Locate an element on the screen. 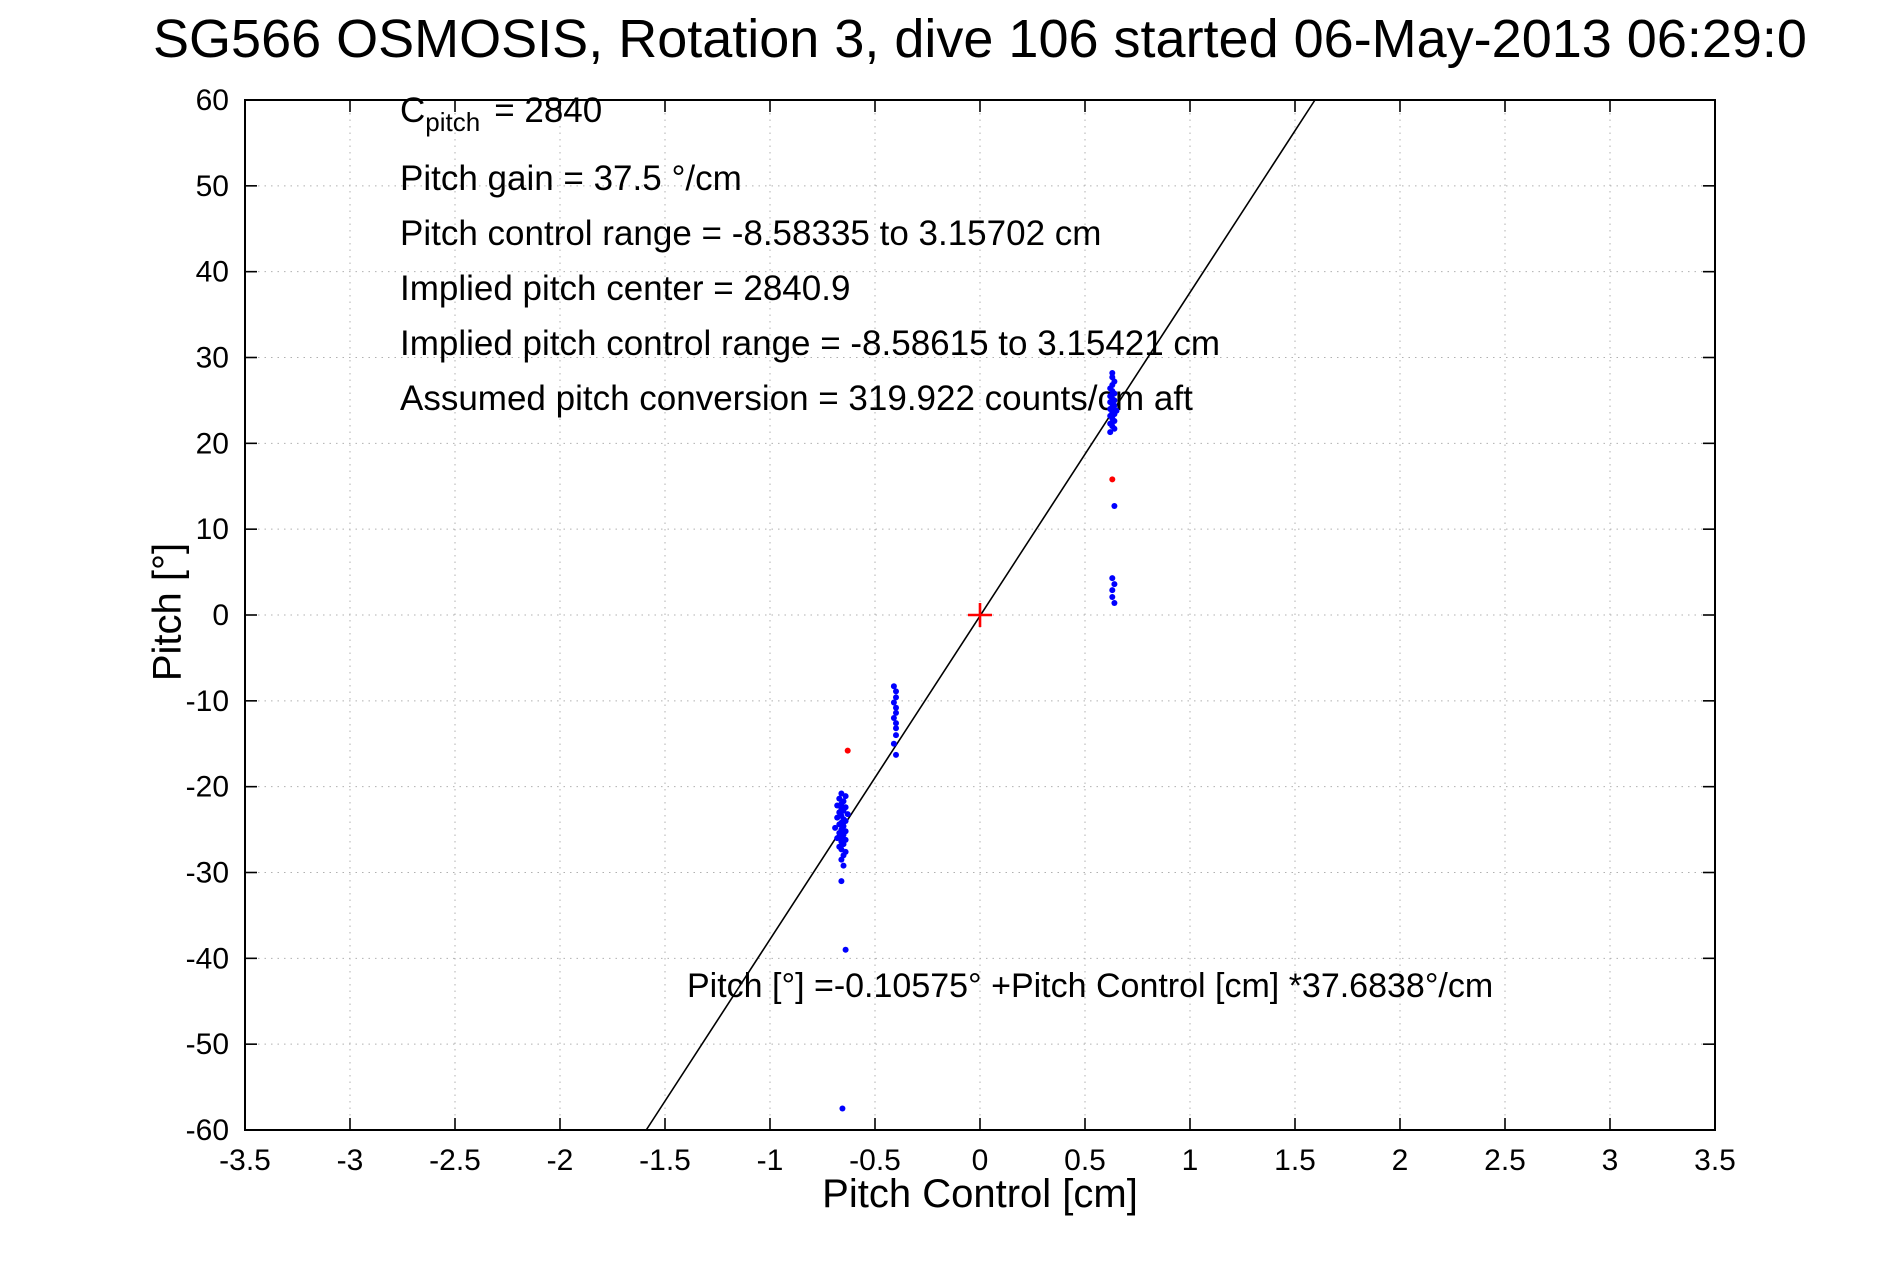 Image resolution: width=1891 pixels, height=1262 pixels. x-tick-label: -2 is located at coordinates (560, 1160).